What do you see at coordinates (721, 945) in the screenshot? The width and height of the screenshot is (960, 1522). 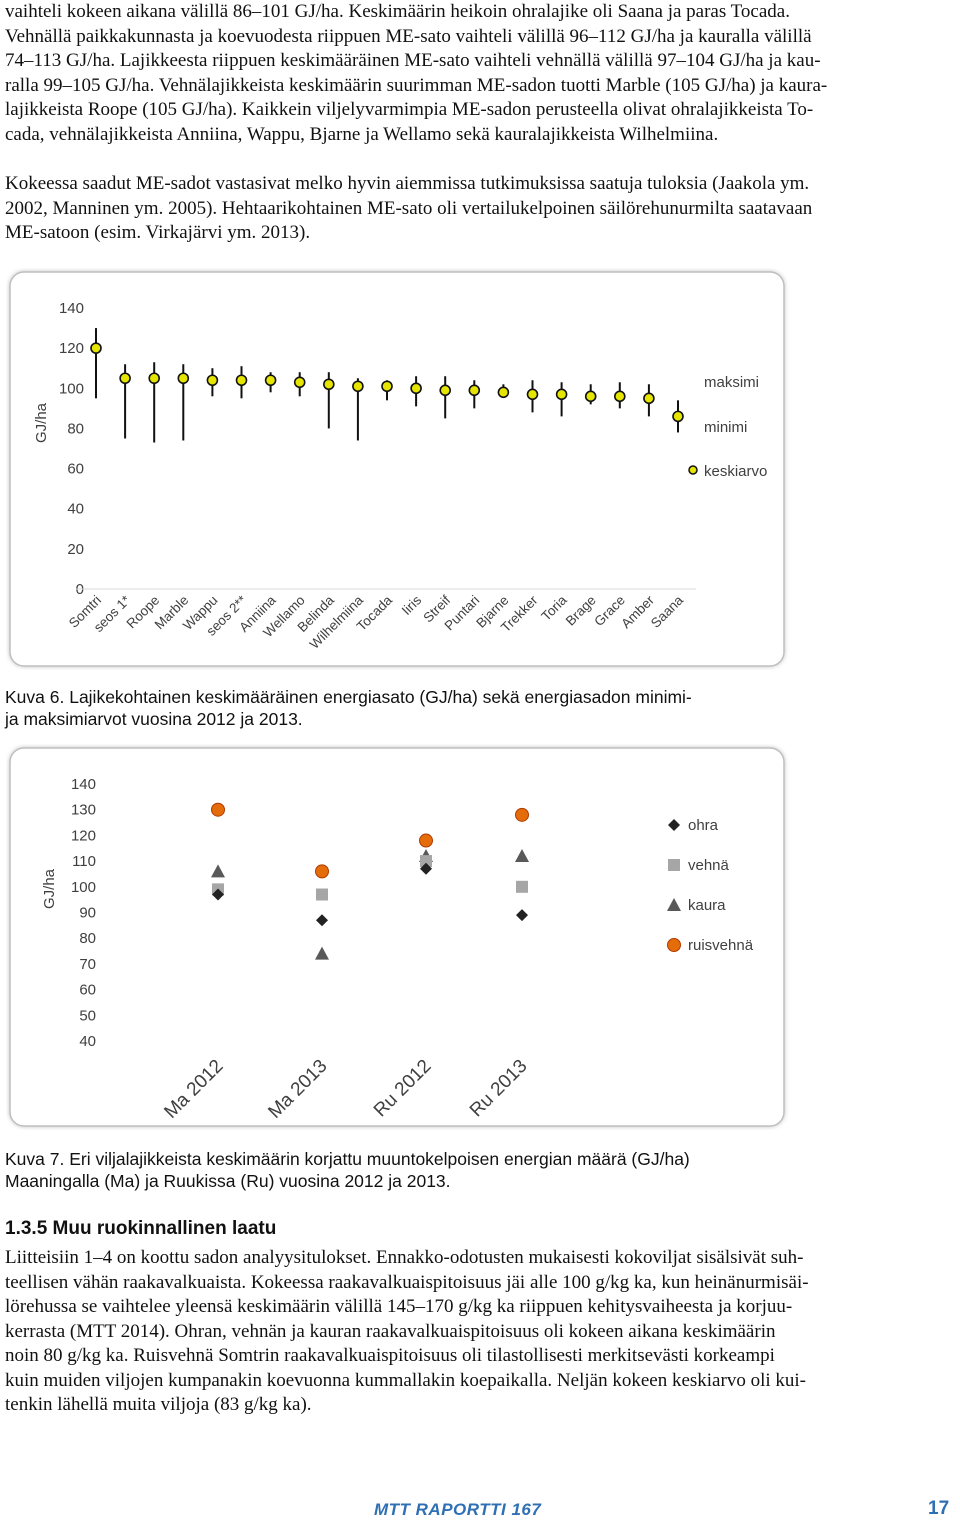 I see `legend-label: ruisvehnä` at bounding box center [721, 945].